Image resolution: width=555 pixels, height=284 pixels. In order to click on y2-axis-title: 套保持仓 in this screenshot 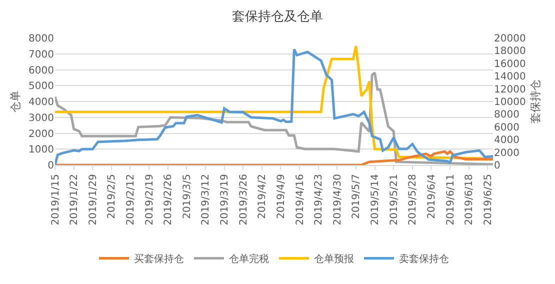, I will do `click(535, 102)`.